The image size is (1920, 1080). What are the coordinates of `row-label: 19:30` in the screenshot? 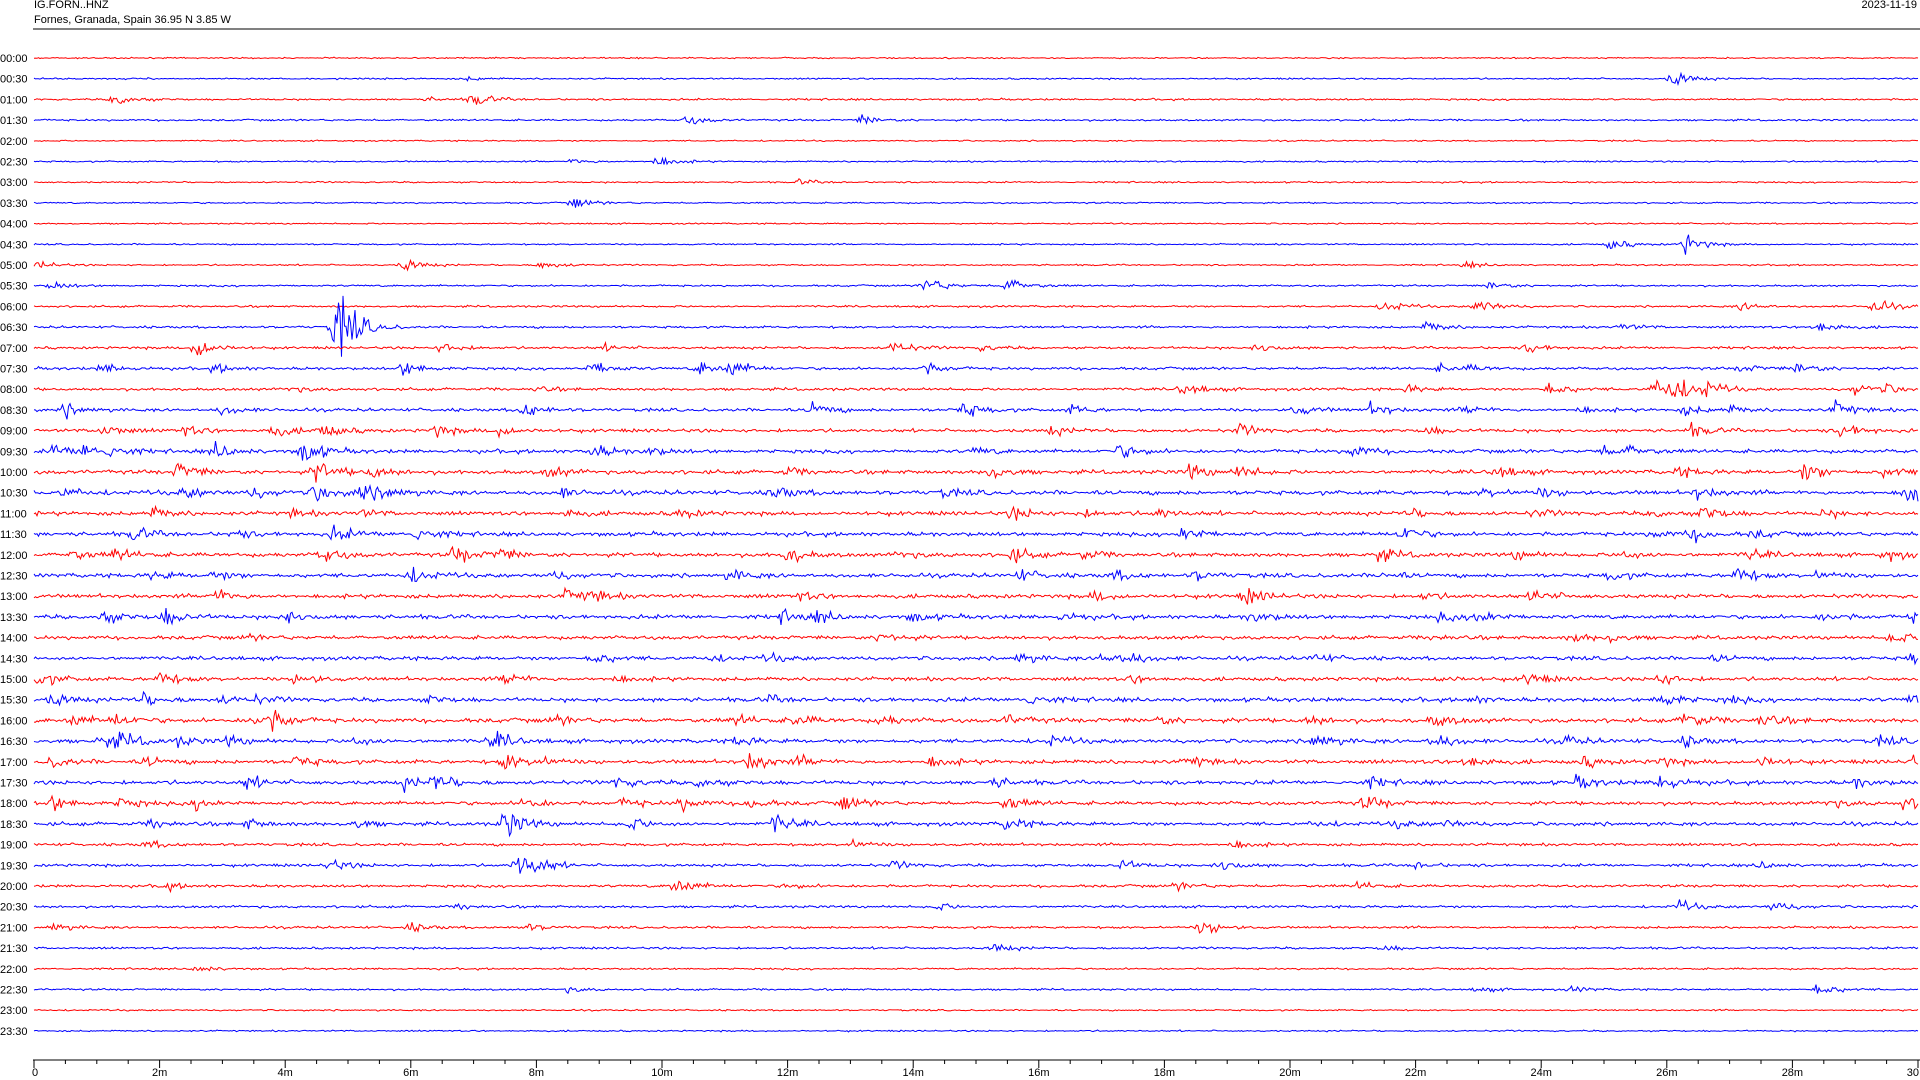 It's located at (14, 866).